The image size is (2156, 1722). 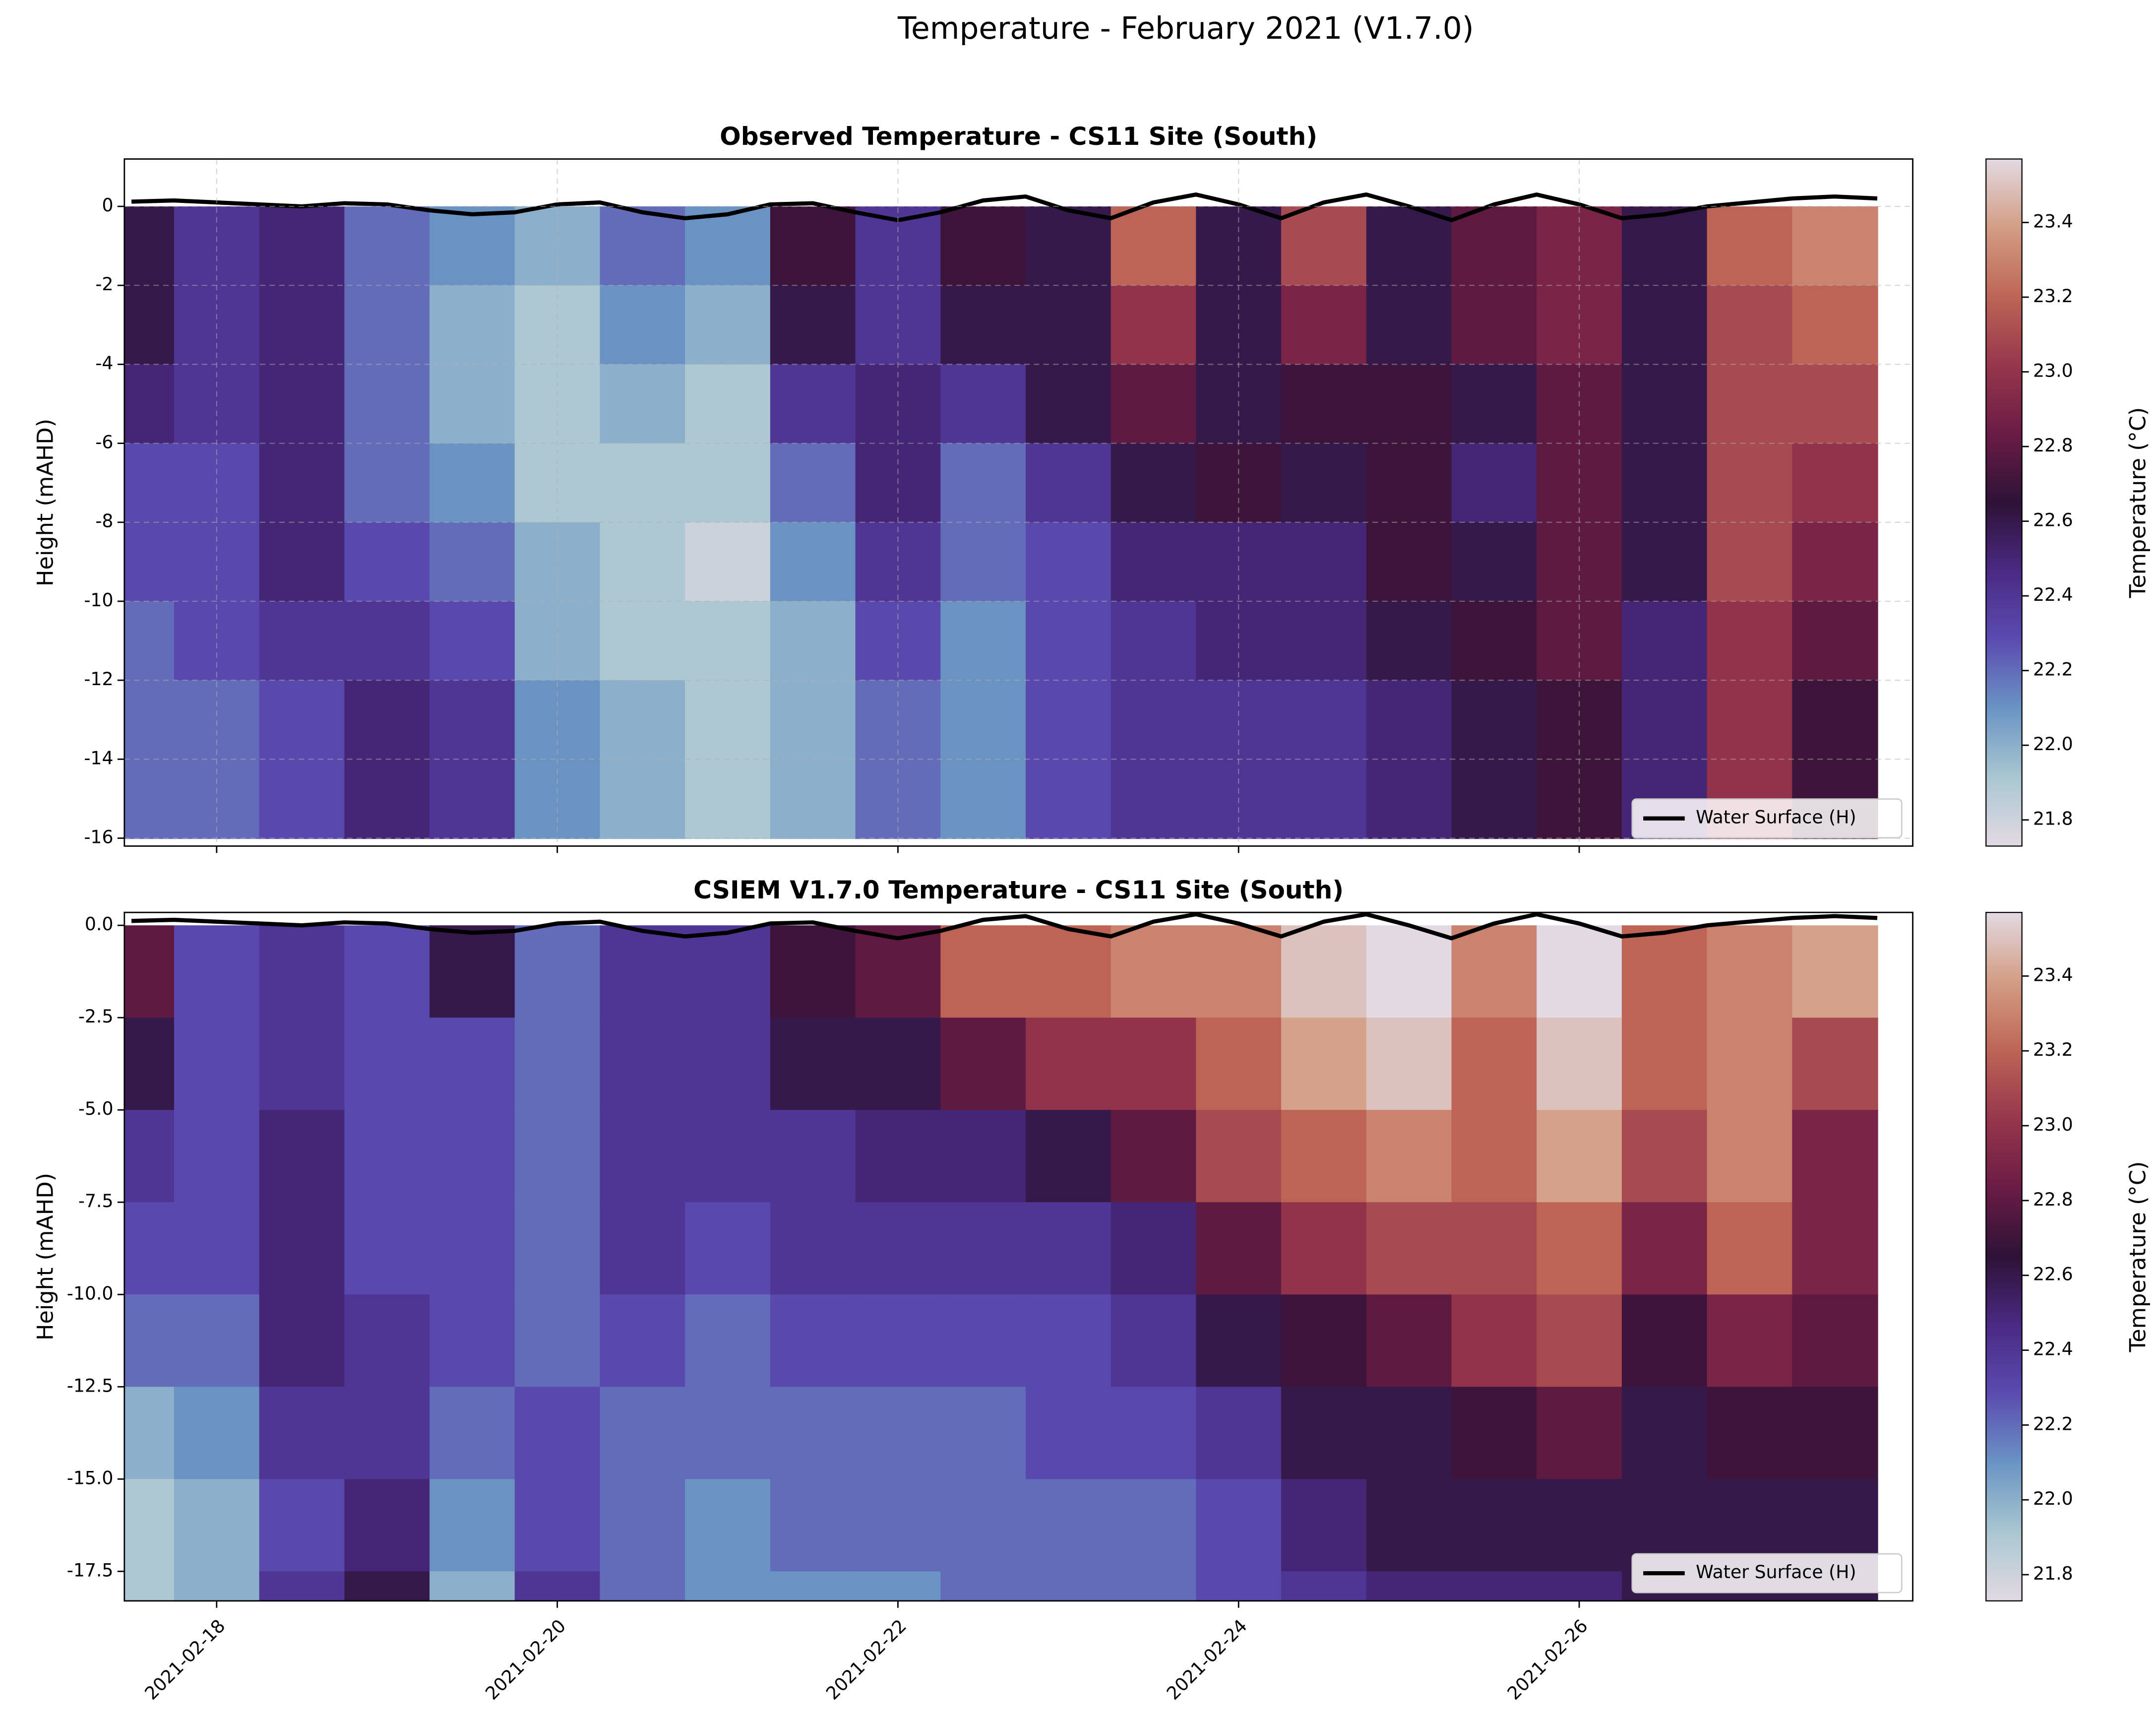 I want to click on y-tick-label: -10.0, so click(x=90, y=1293).